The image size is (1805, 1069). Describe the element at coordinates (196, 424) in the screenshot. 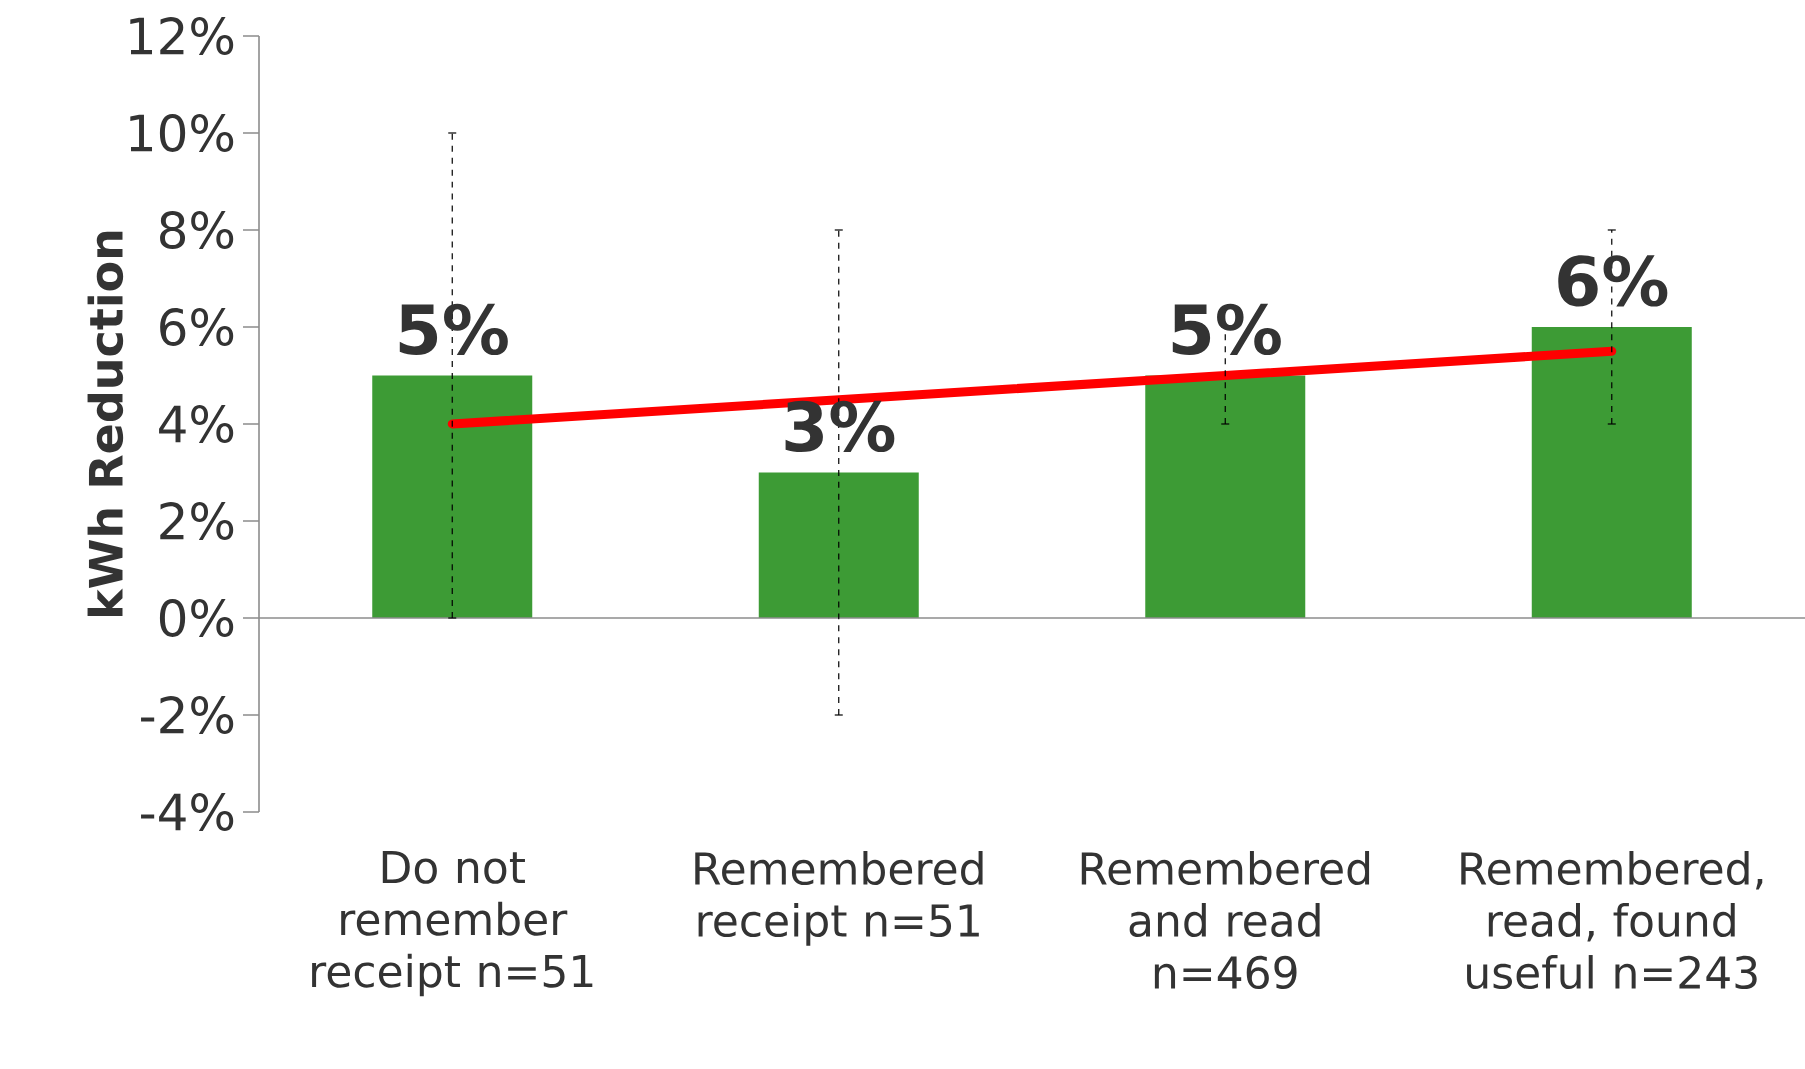

I see `y-tick-label: 4%` at that location.